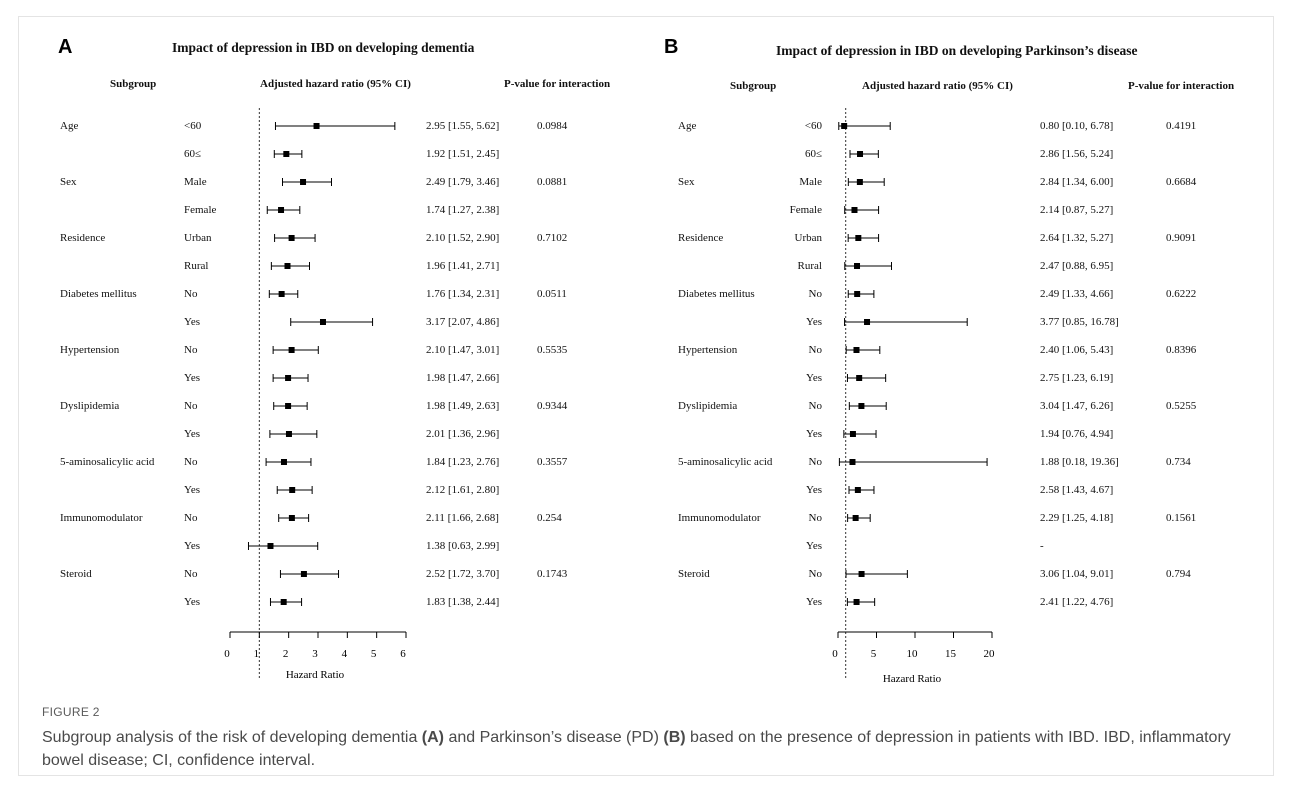 The height and width of the screenshot is (794, 1292). I want to click on panel-letter: B, so click(671, 47).